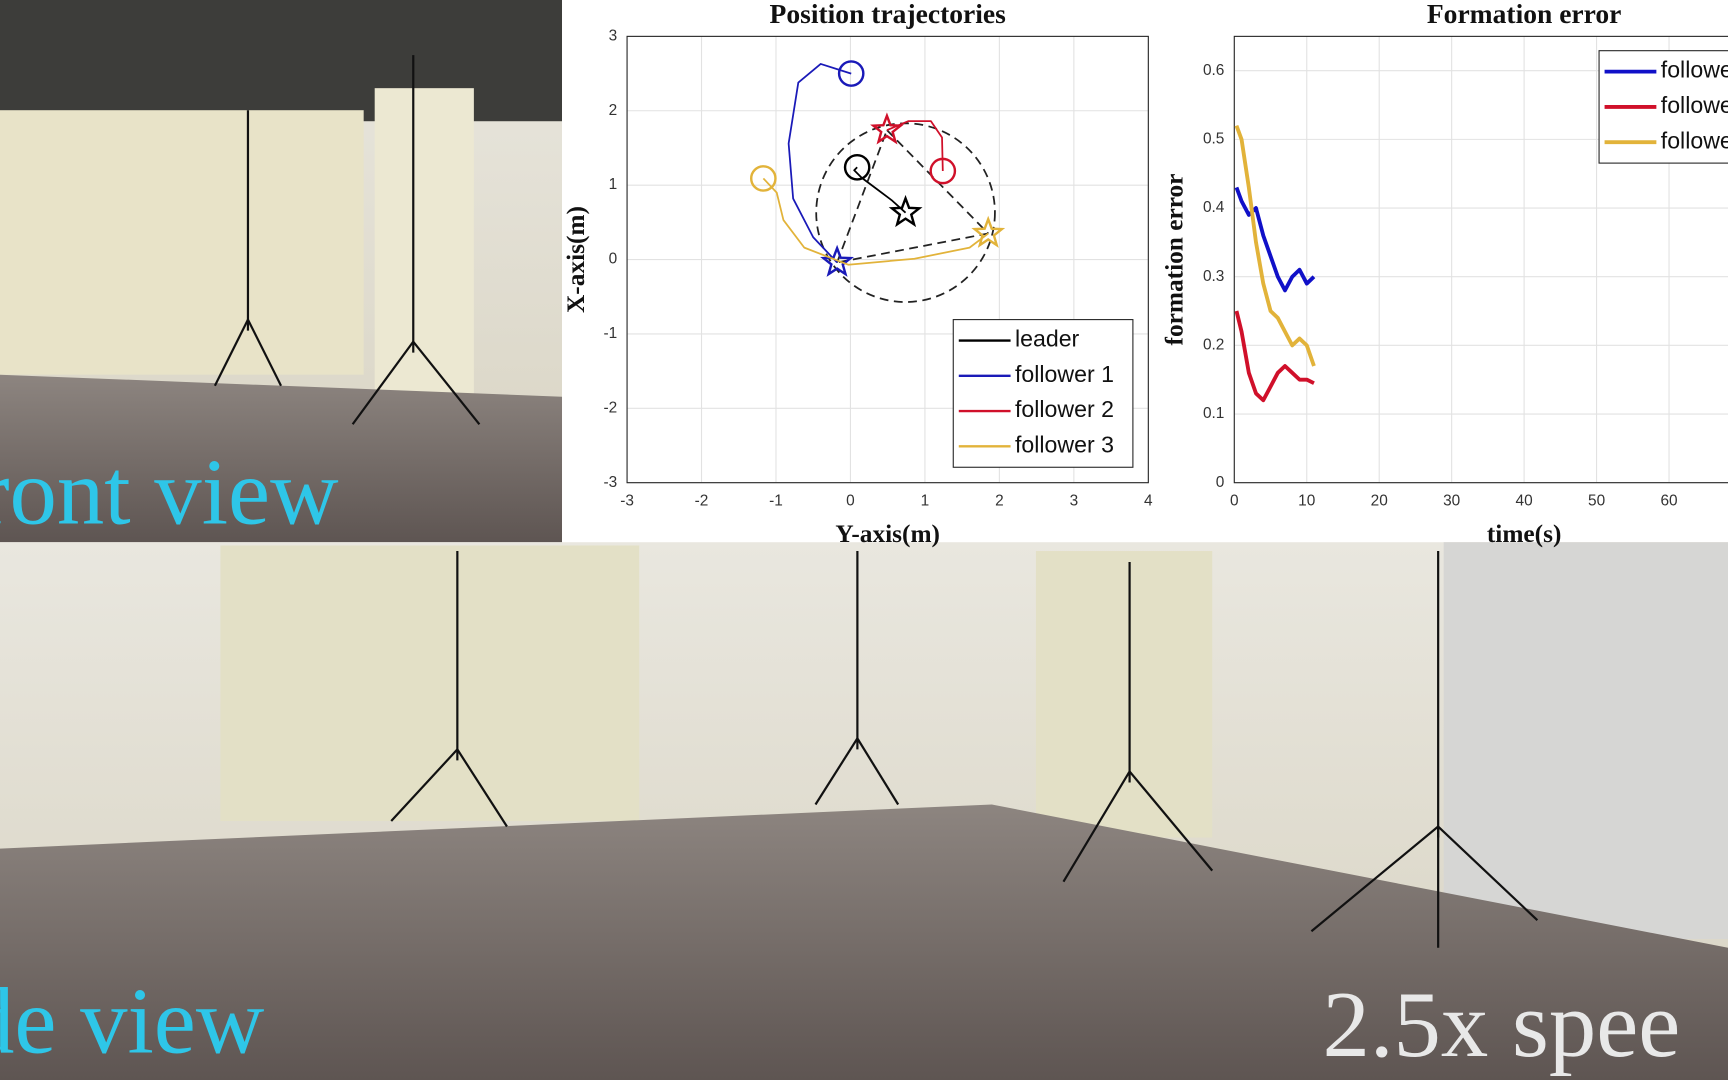 The width and height of the screenshot is (1728, 1080). What do you see at coordinates (1379, 501) in the screenshot?
I see `x-tick-label: 20` at bounding box center [1379, 501].